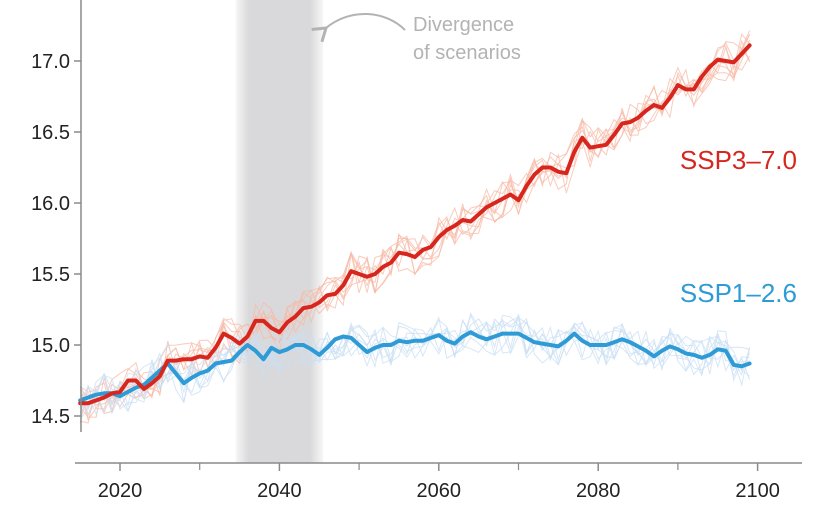 This screenshot has width=825, height=510. I want to click on x-tick-label: 2060, so click(439, 491).